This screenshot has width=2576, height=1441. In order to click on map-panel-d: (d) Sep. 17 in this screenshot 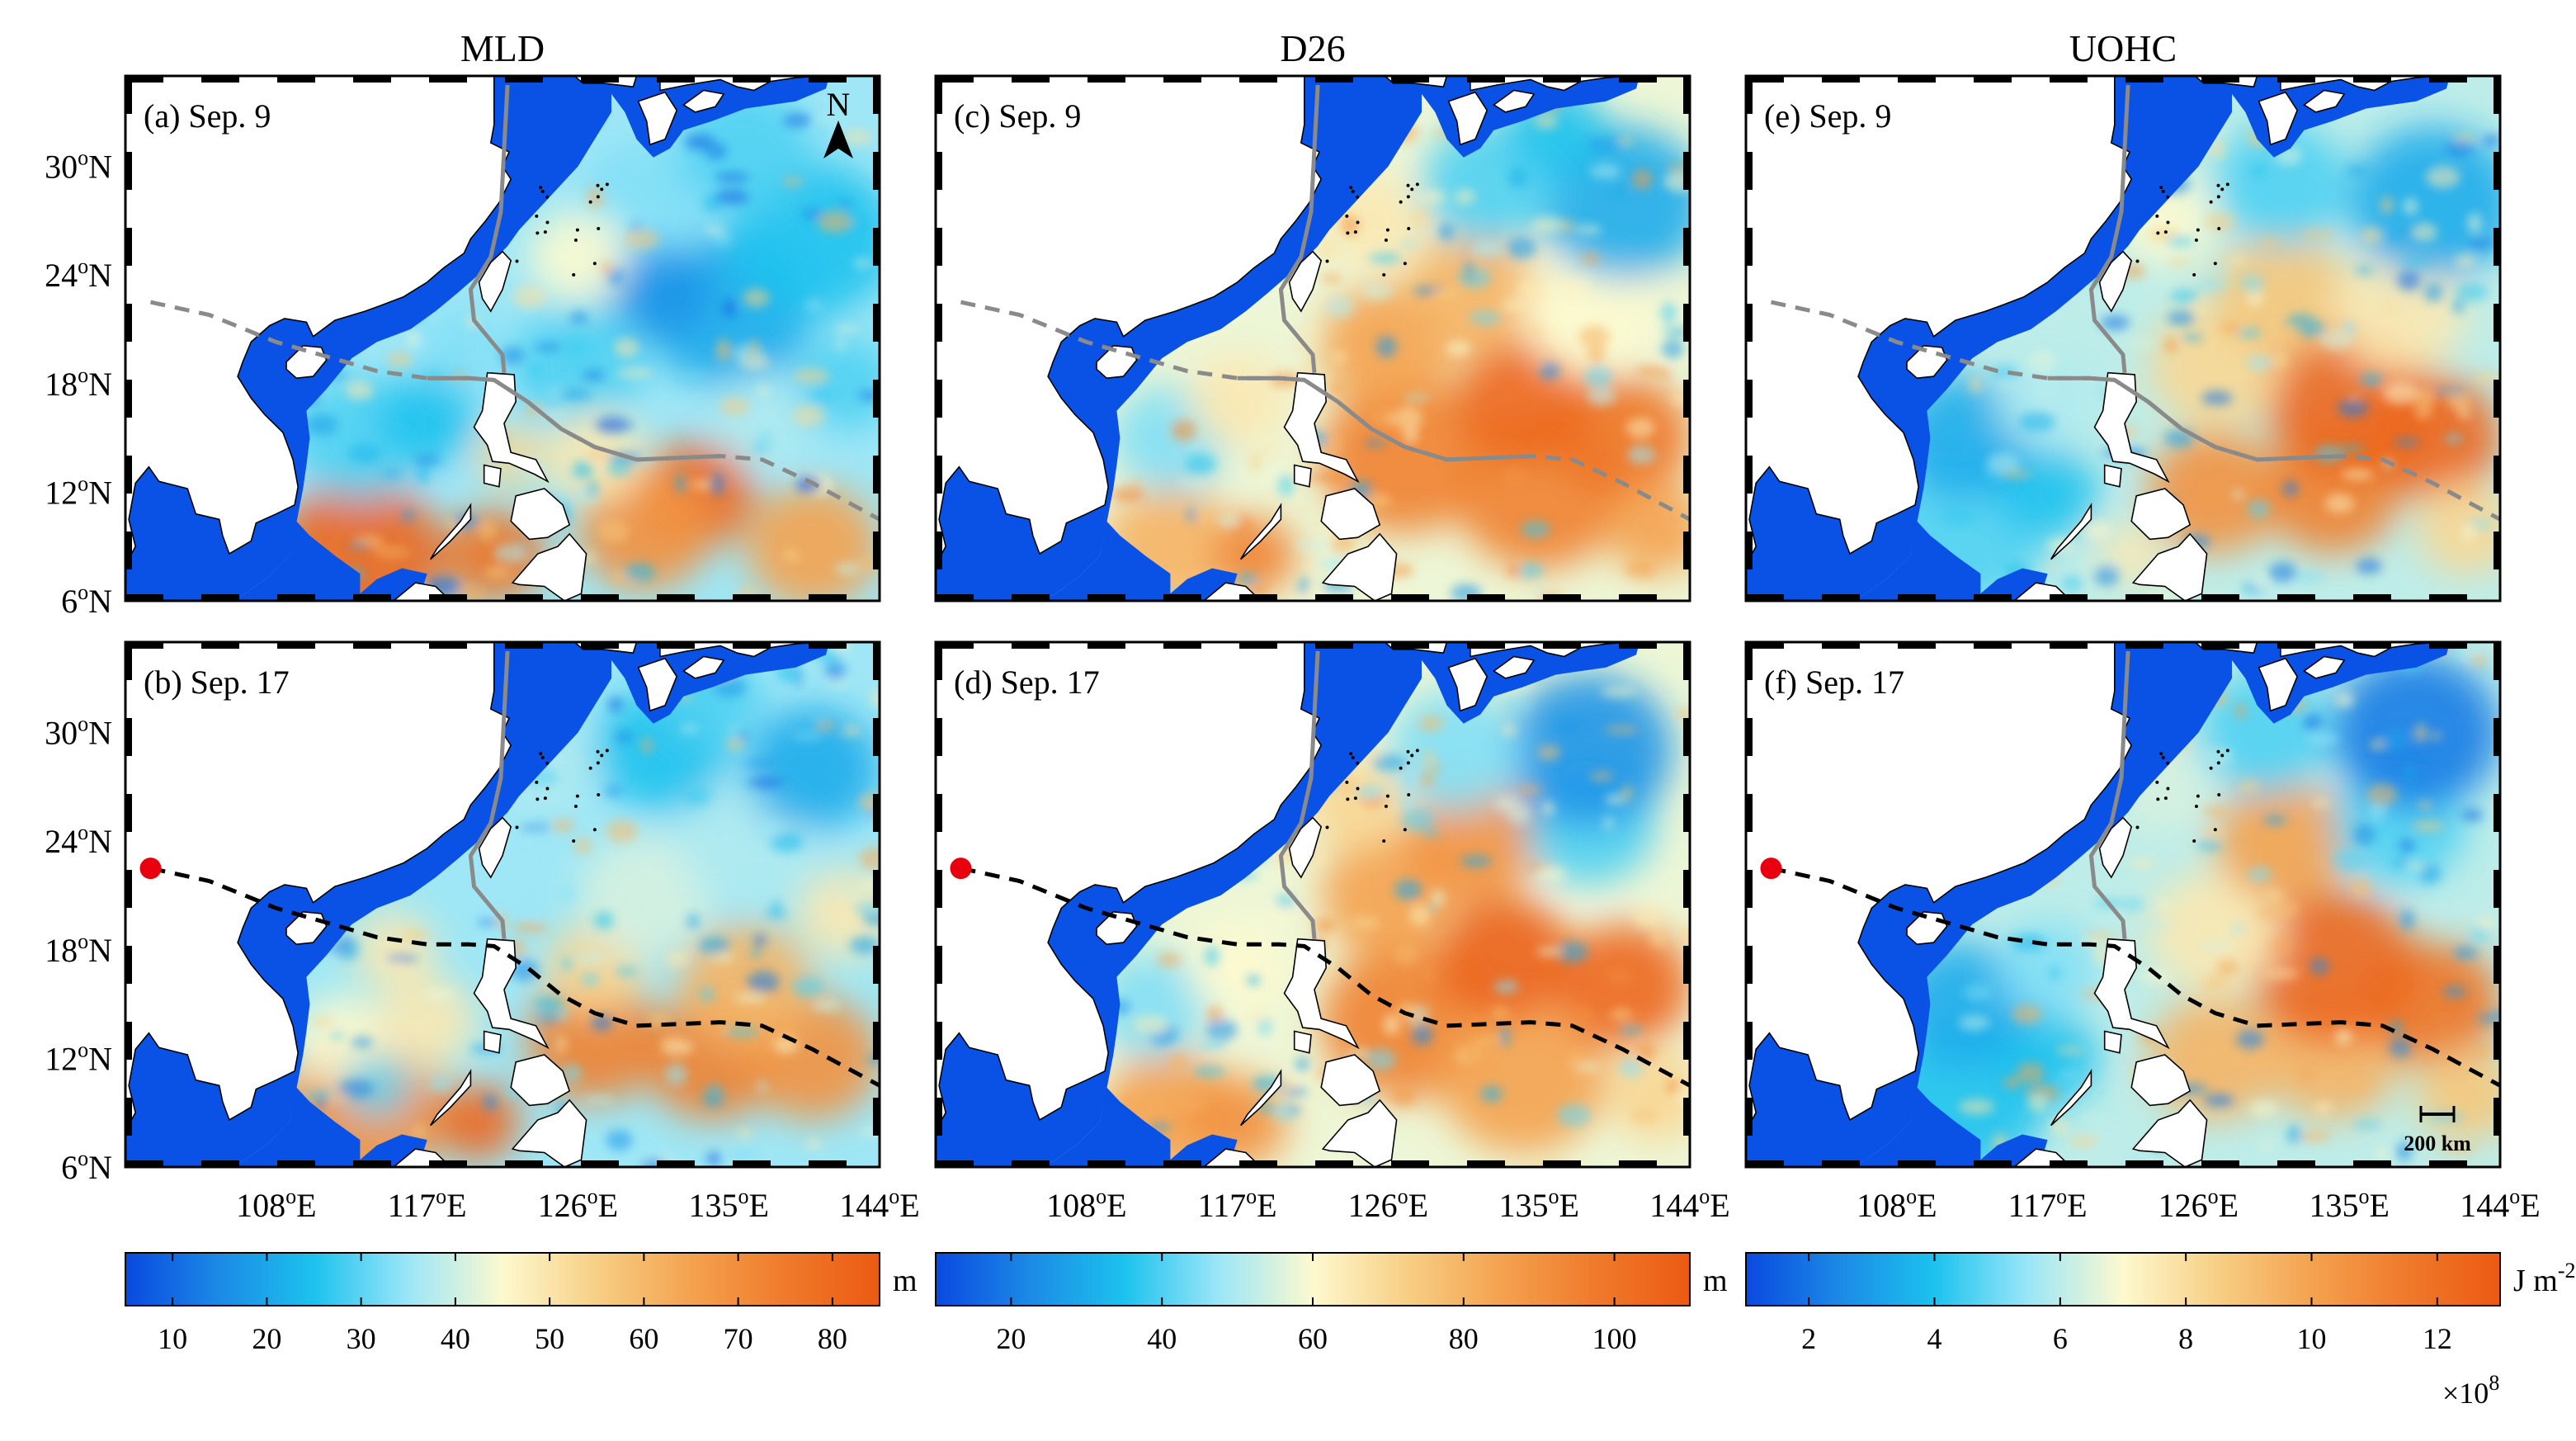, I will do `click(1312, 905)`.